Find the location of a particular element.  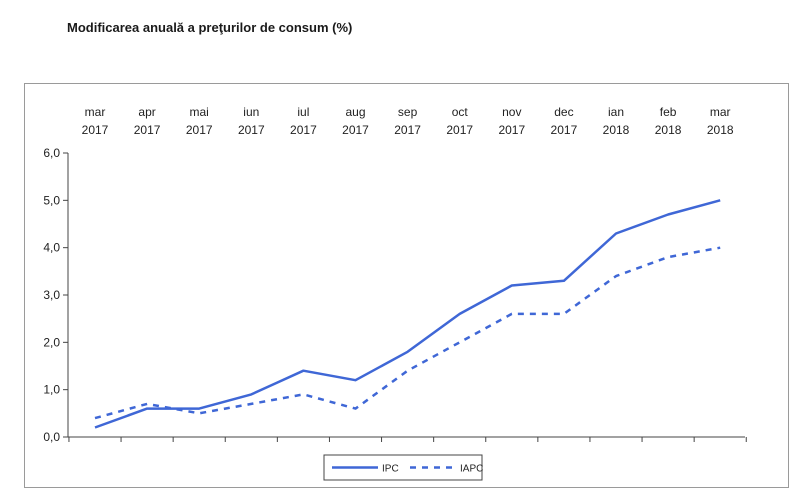

y-tick-label: 5,0 is located at coordinates (51, 200).